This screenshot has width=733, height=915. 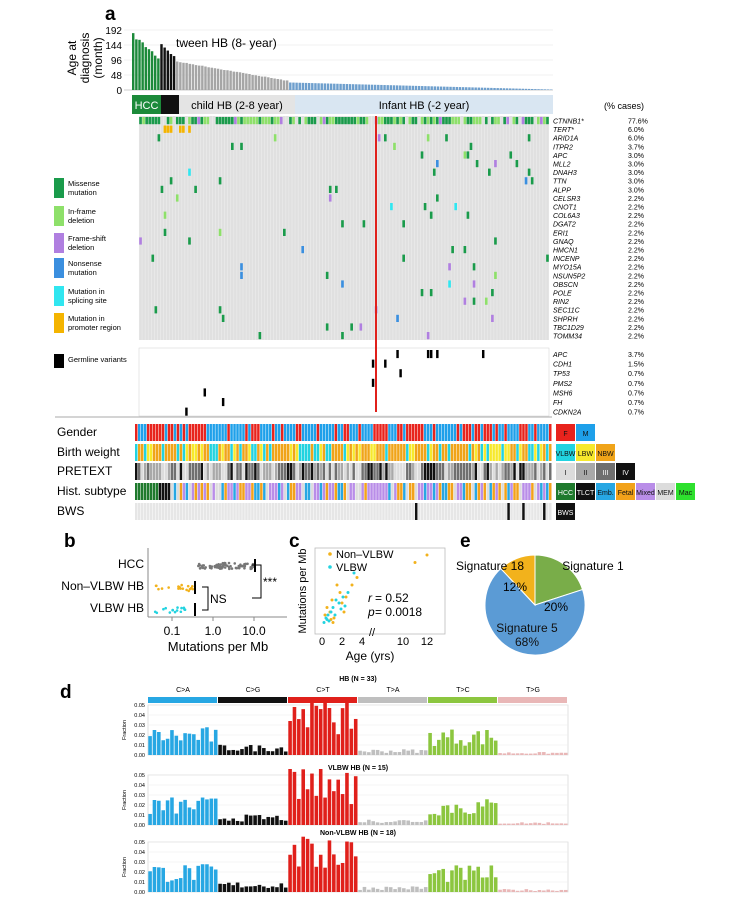 I want to click on hist-legend-label: HCC, so click(x=565, y=493).